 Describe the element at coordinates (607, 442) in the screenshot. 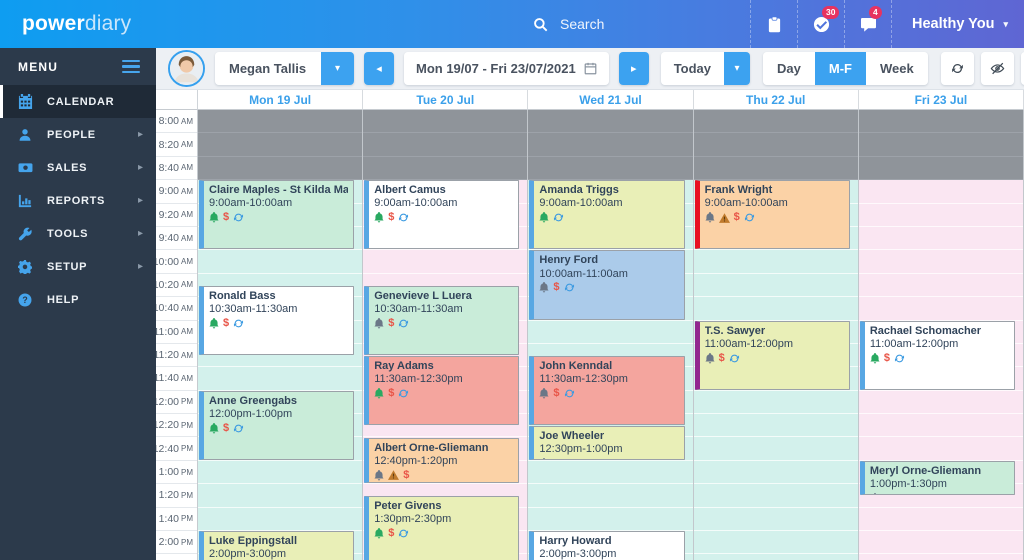

I see `appointment: Joe Wheeler 12:30pm-1:00pm` at that location.